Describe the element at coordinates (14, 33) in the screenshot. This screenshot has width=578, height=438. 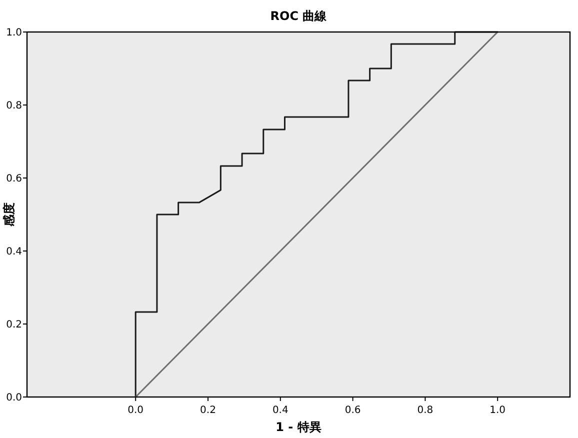
I see `y-tick-label: 1.0` at that location.